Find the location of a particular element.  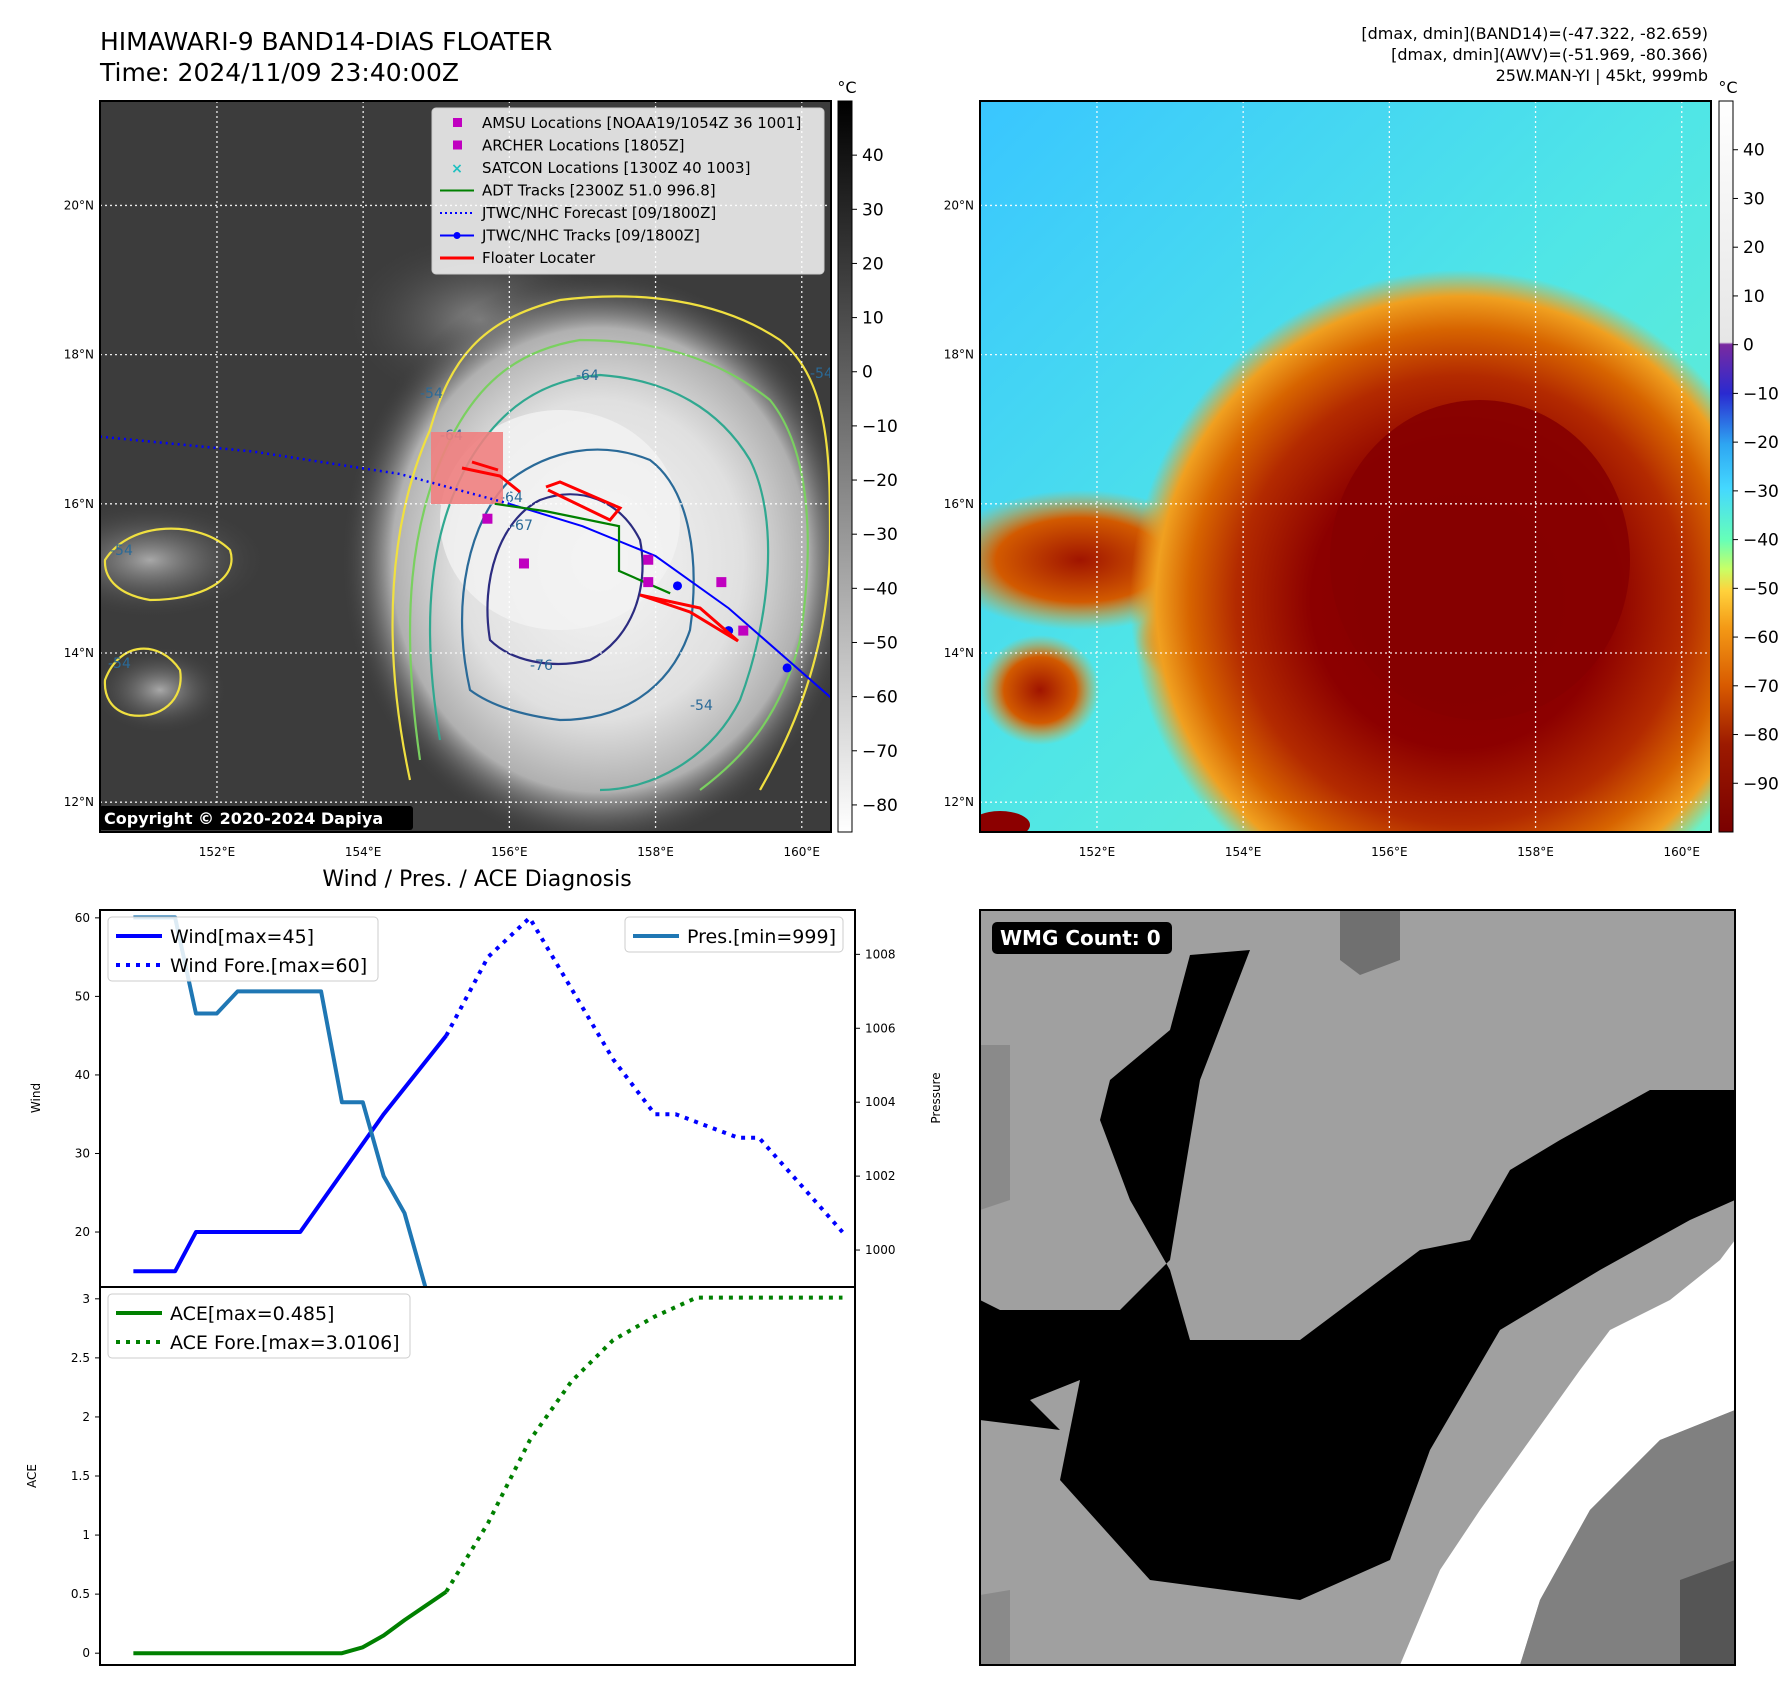

jtwc-track is located at coordinates (670, 600).